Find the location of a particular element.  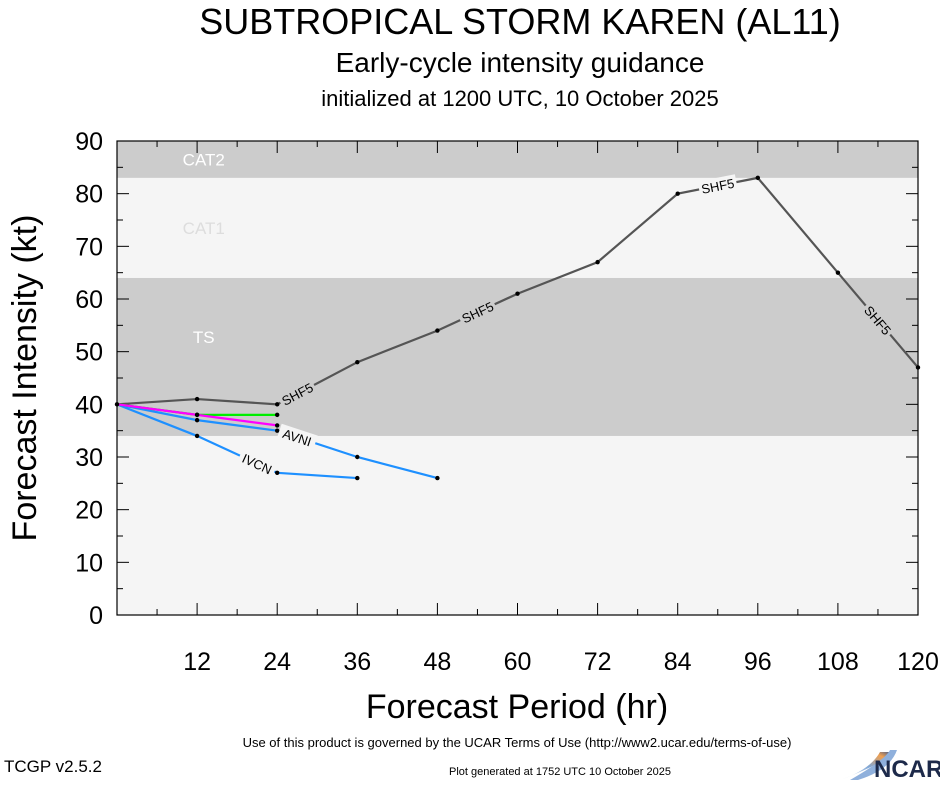

chart-subtitle-init: initialized at 1200 UTC, 10 October 2025 is located at coordinates (519, 98).